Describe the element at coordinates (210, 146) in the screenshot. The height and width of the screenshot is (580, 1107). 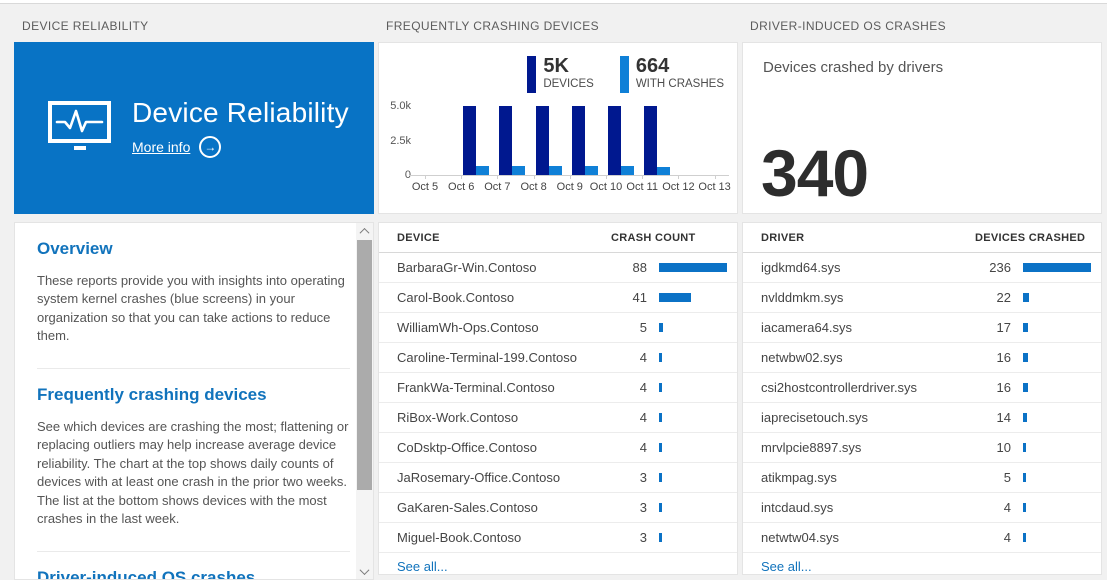
I see `arrow-right-circle-icon: →` at that location.